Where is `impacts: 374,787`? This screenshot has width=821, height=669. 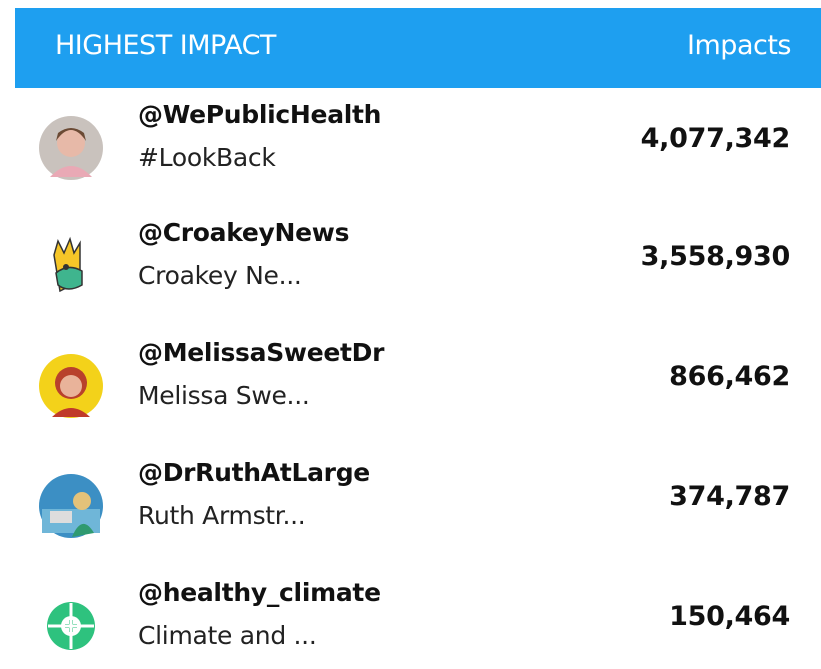 impacts: 374,787 is located at coordinates (729, 496).